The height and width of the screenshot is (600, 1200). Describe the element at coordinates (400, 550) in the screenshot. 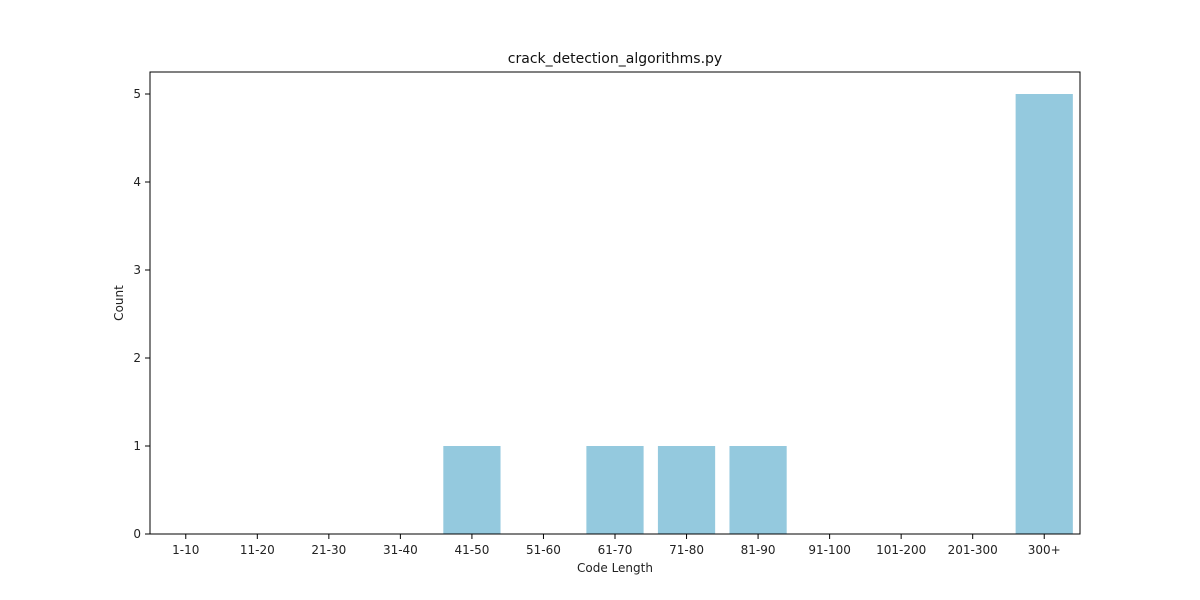

I see `x-tick-label: 31-40` at that location.